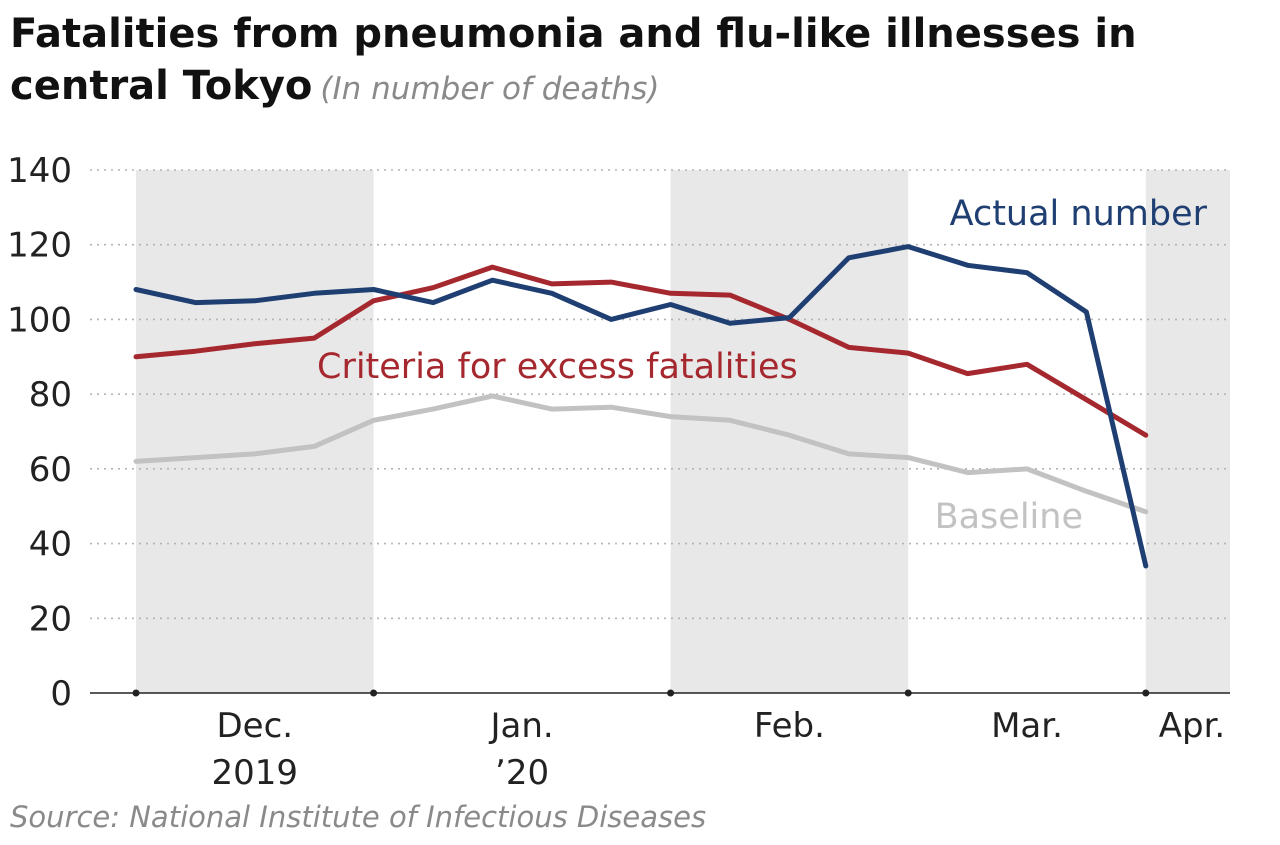 Image resolution: width=1280 pixels, height=845 pixels. Describe the element at coordinates (39, 246) in the screenshot. I see `y-tick-label-120: 120` at that location.